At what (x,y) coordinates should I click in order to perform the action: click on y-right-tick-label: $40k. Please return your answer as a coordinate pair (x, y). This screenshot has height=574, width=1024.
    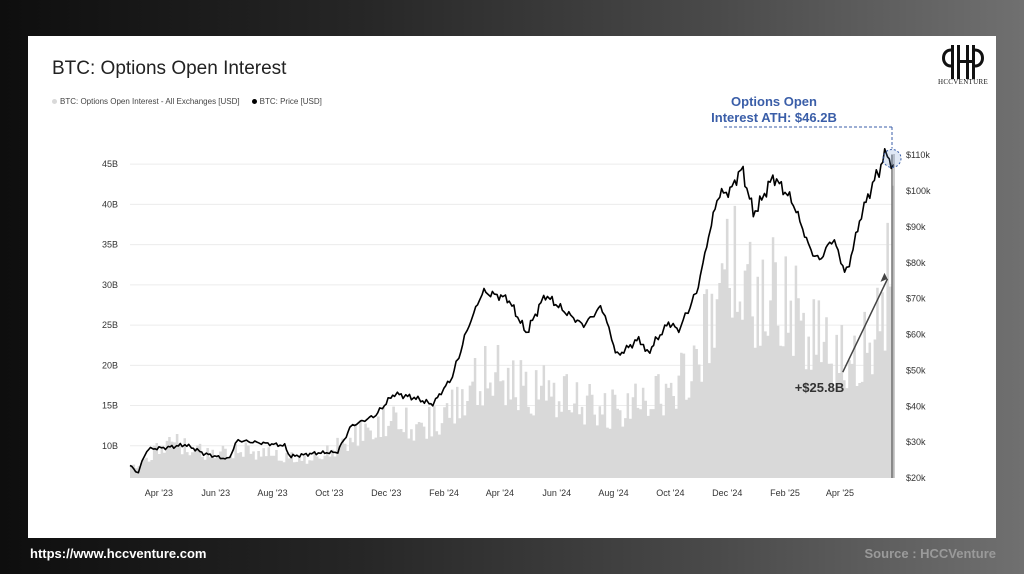
    Looking at the image, I should click on (916, 406).